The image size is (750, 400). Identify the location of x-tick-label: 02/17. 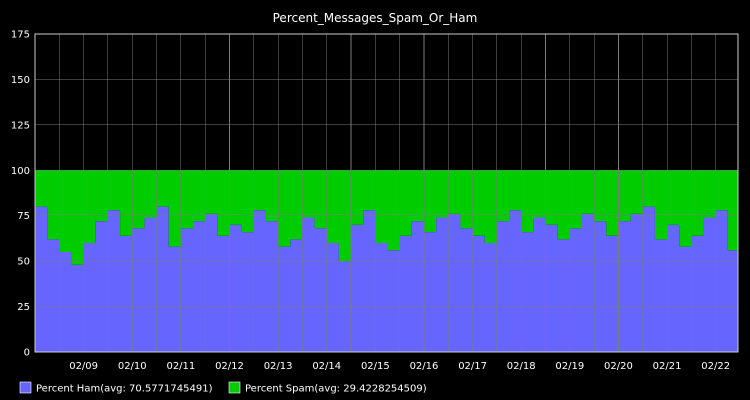
(472, 366).